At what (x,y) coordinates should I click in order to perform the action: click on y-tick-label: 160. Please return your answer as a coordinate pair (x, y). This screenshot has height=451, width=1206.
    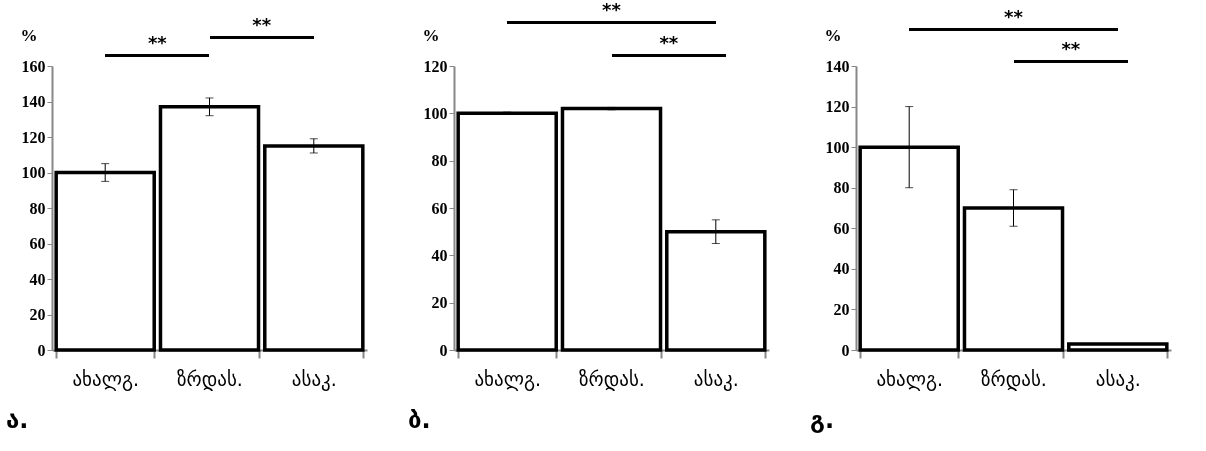
    Looking at the image, I should click on (33, 66).